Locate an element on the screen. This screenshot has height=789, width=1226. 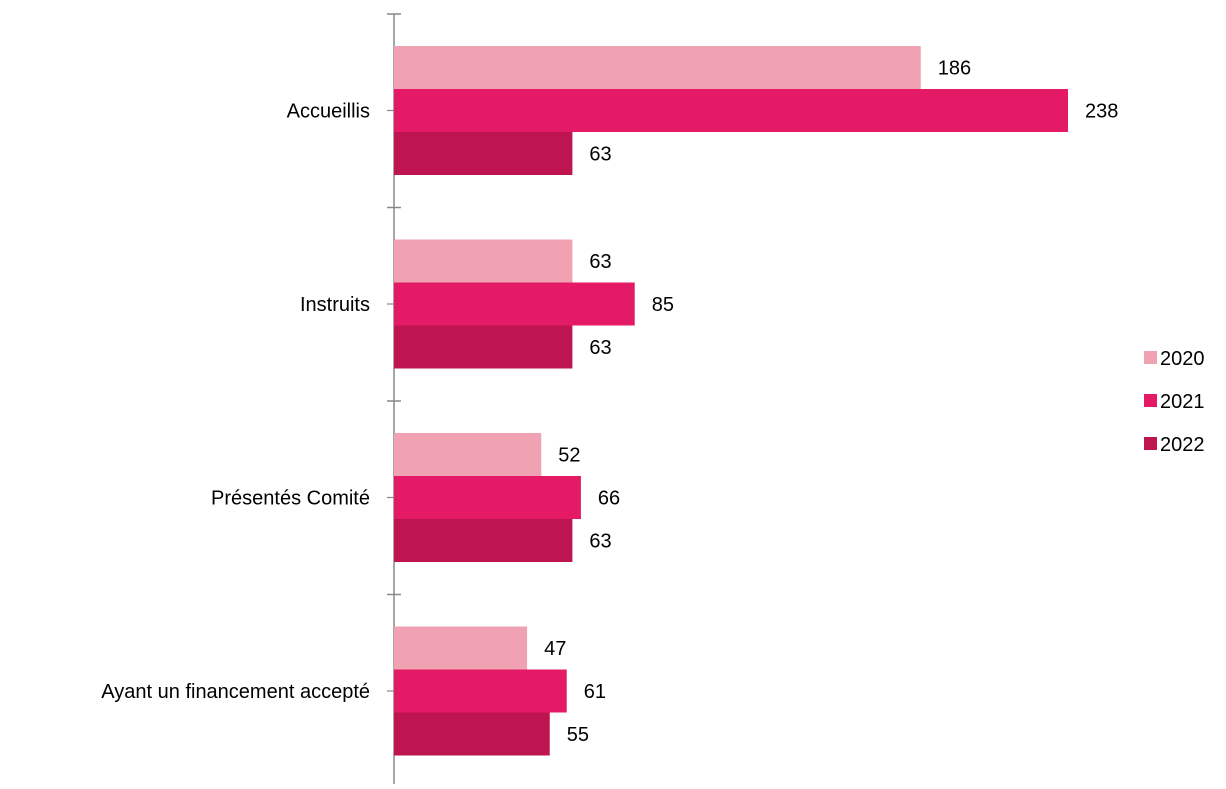
category-label: Accueillis is located at coordinates (328, 112).